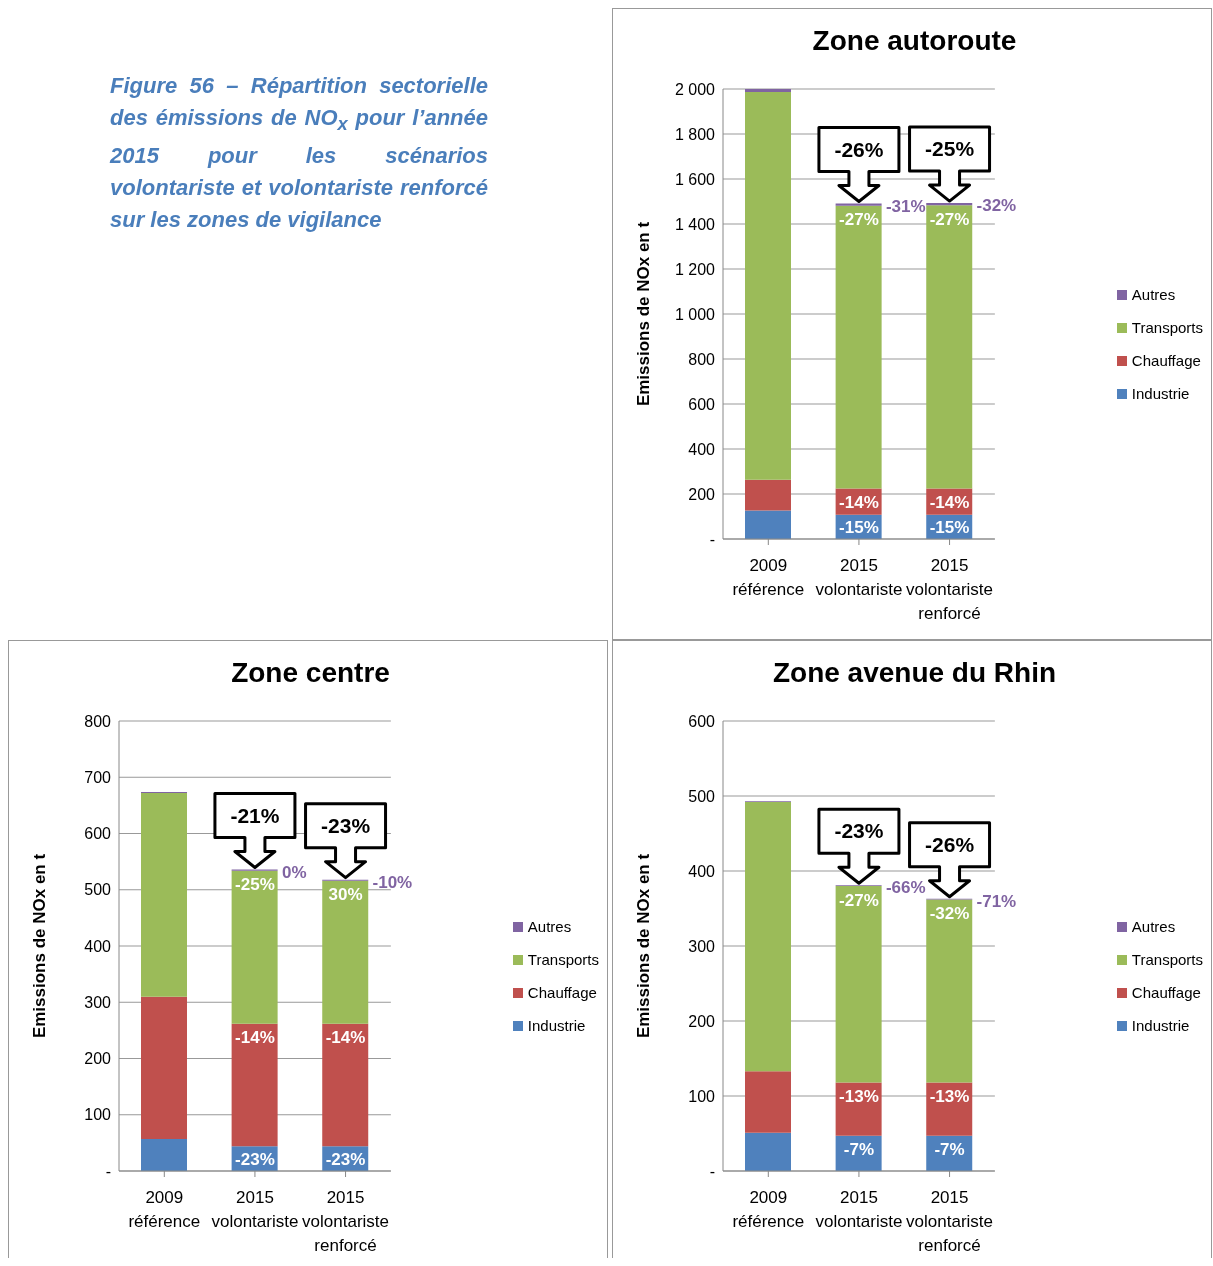 Image resolution: width=1213 pixels, height=1266 pixels. I want to click on y-tick-label: 700, so click(98, 777).